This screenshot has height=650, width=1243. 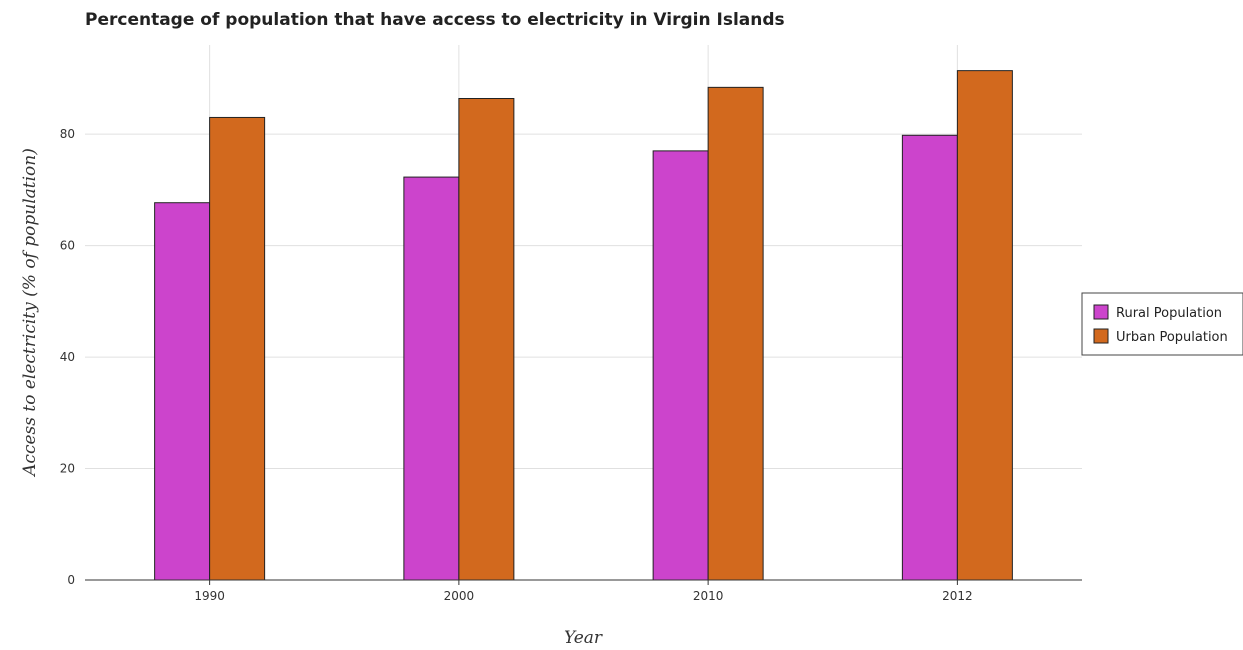 I want to click on legend: Rural Population Urban Population, so click(x=1162, y=324).